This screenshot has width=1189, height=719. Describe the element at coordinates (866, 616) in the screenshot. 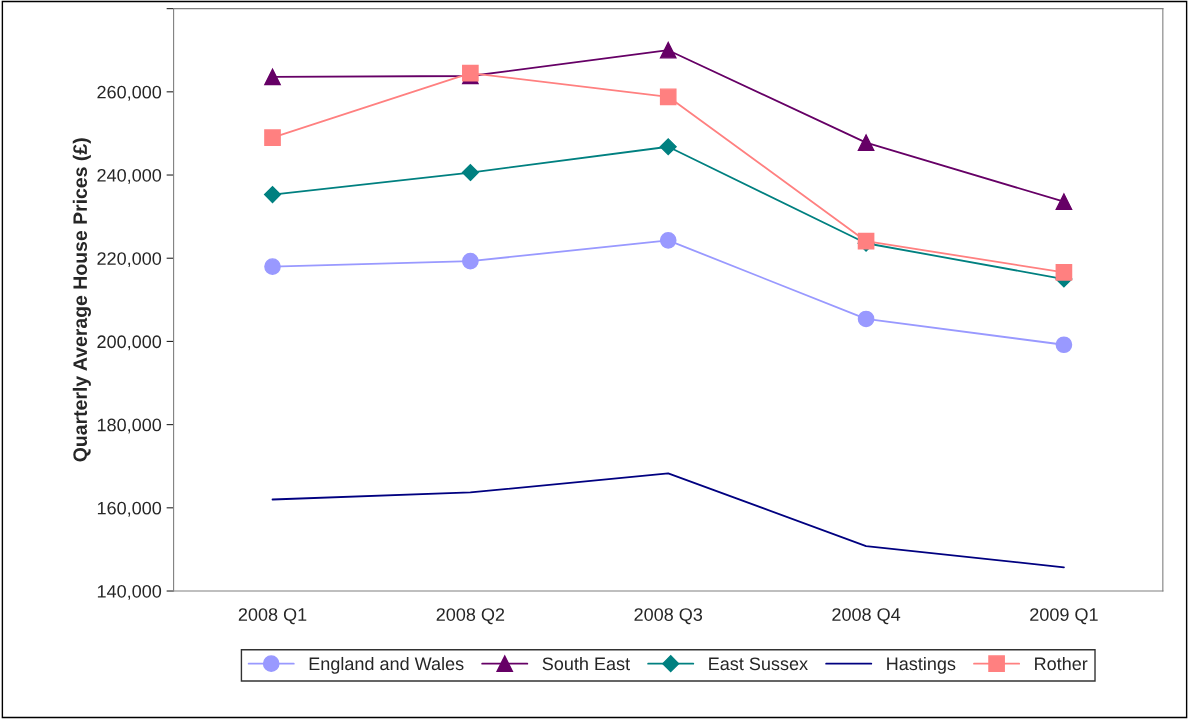

I see `x-tick-label: 2008 Q4` at that location.